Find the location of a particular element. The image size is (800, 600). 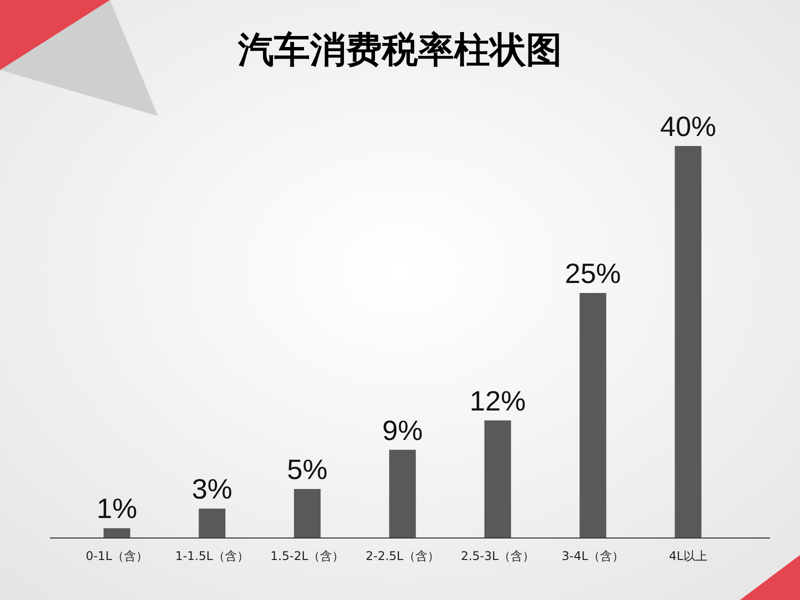

data-label: 3% is located at coordinates (212, 489).